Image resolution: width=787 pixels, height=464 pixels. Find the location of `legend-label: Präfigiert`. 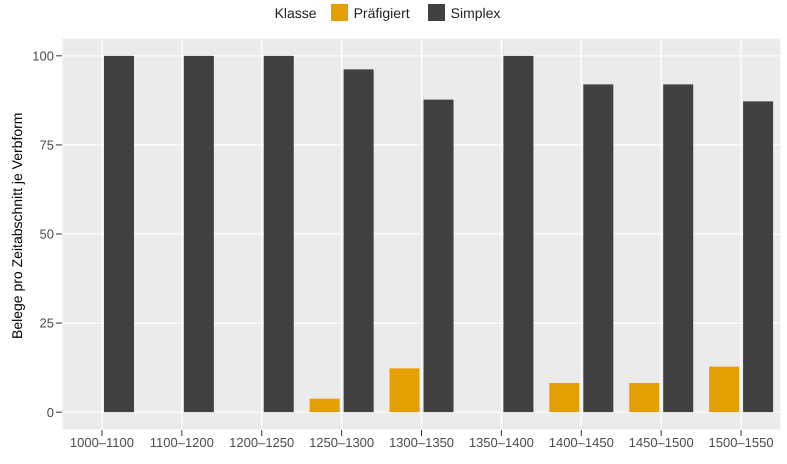

legend-label: Präfigiert is located at coordinates (382, 12).